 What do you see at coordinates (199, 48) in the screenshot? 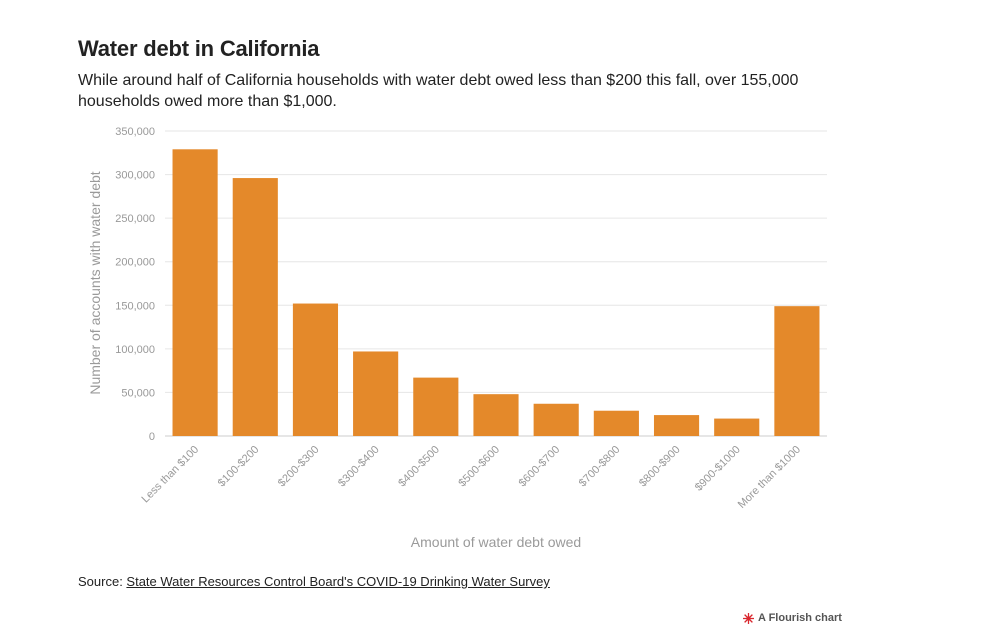
I see `chart-title: Water debt in California` at bounding box center [199, 48].